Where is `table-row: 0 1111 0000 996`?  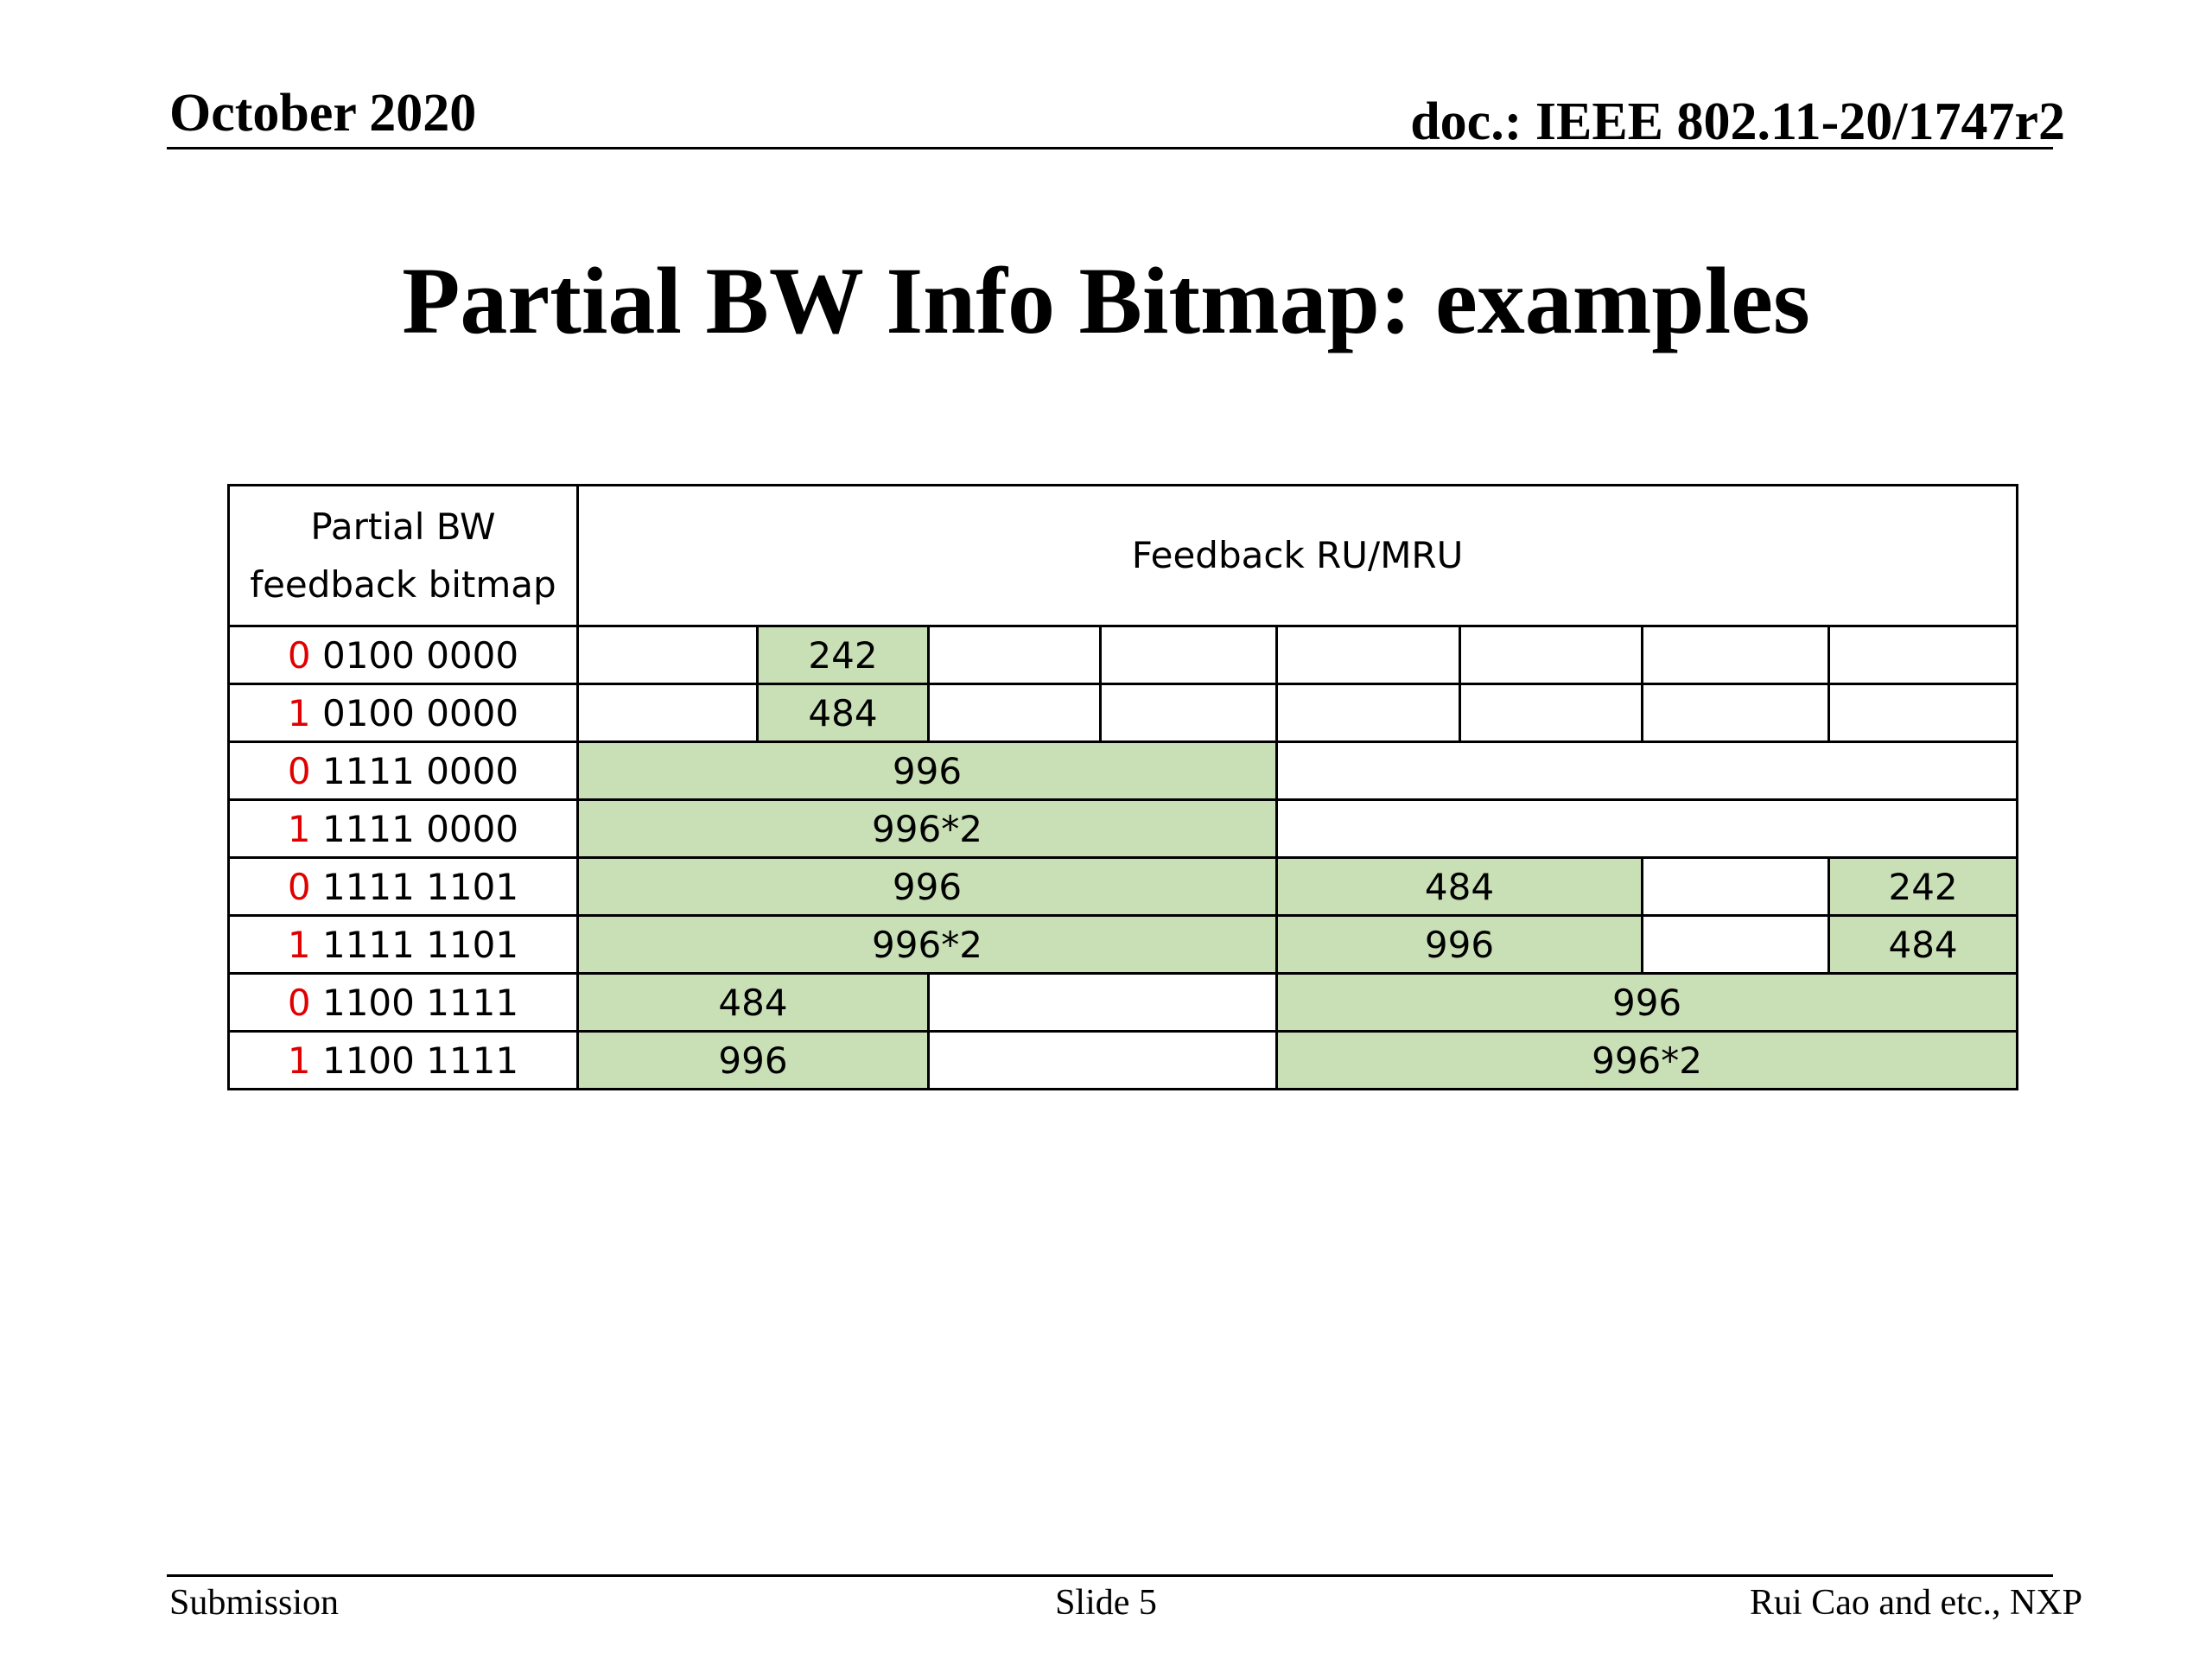 table-row: 0 1111 0000 996 is located at coordinates (1123, 771).